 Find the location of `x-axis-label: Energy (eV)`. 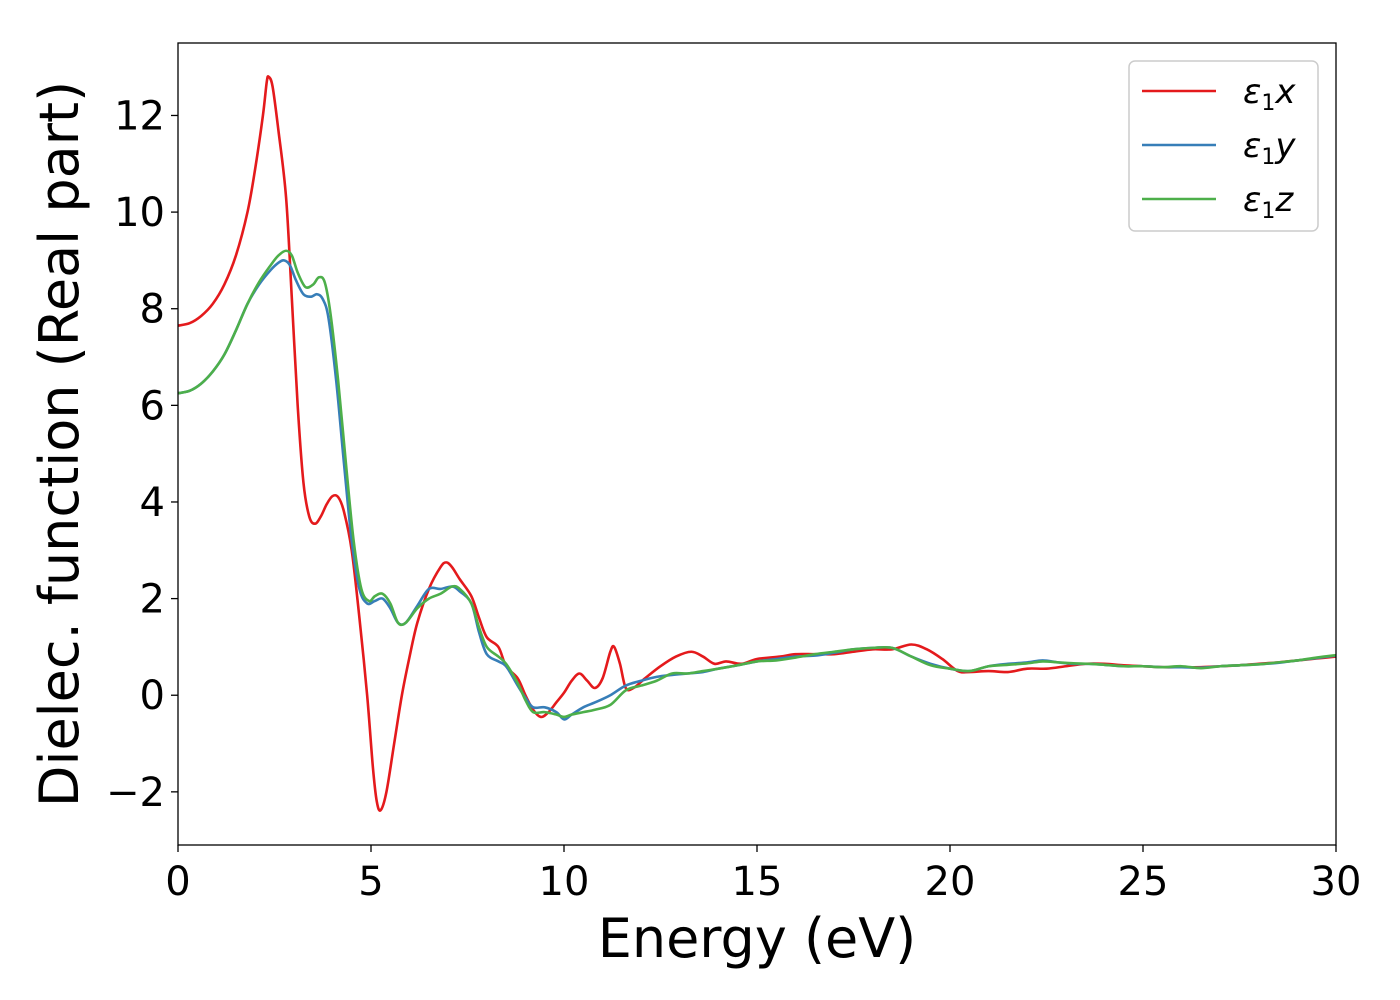

x-axis-label: Energy (eV) is located at coordinates (757, 938).